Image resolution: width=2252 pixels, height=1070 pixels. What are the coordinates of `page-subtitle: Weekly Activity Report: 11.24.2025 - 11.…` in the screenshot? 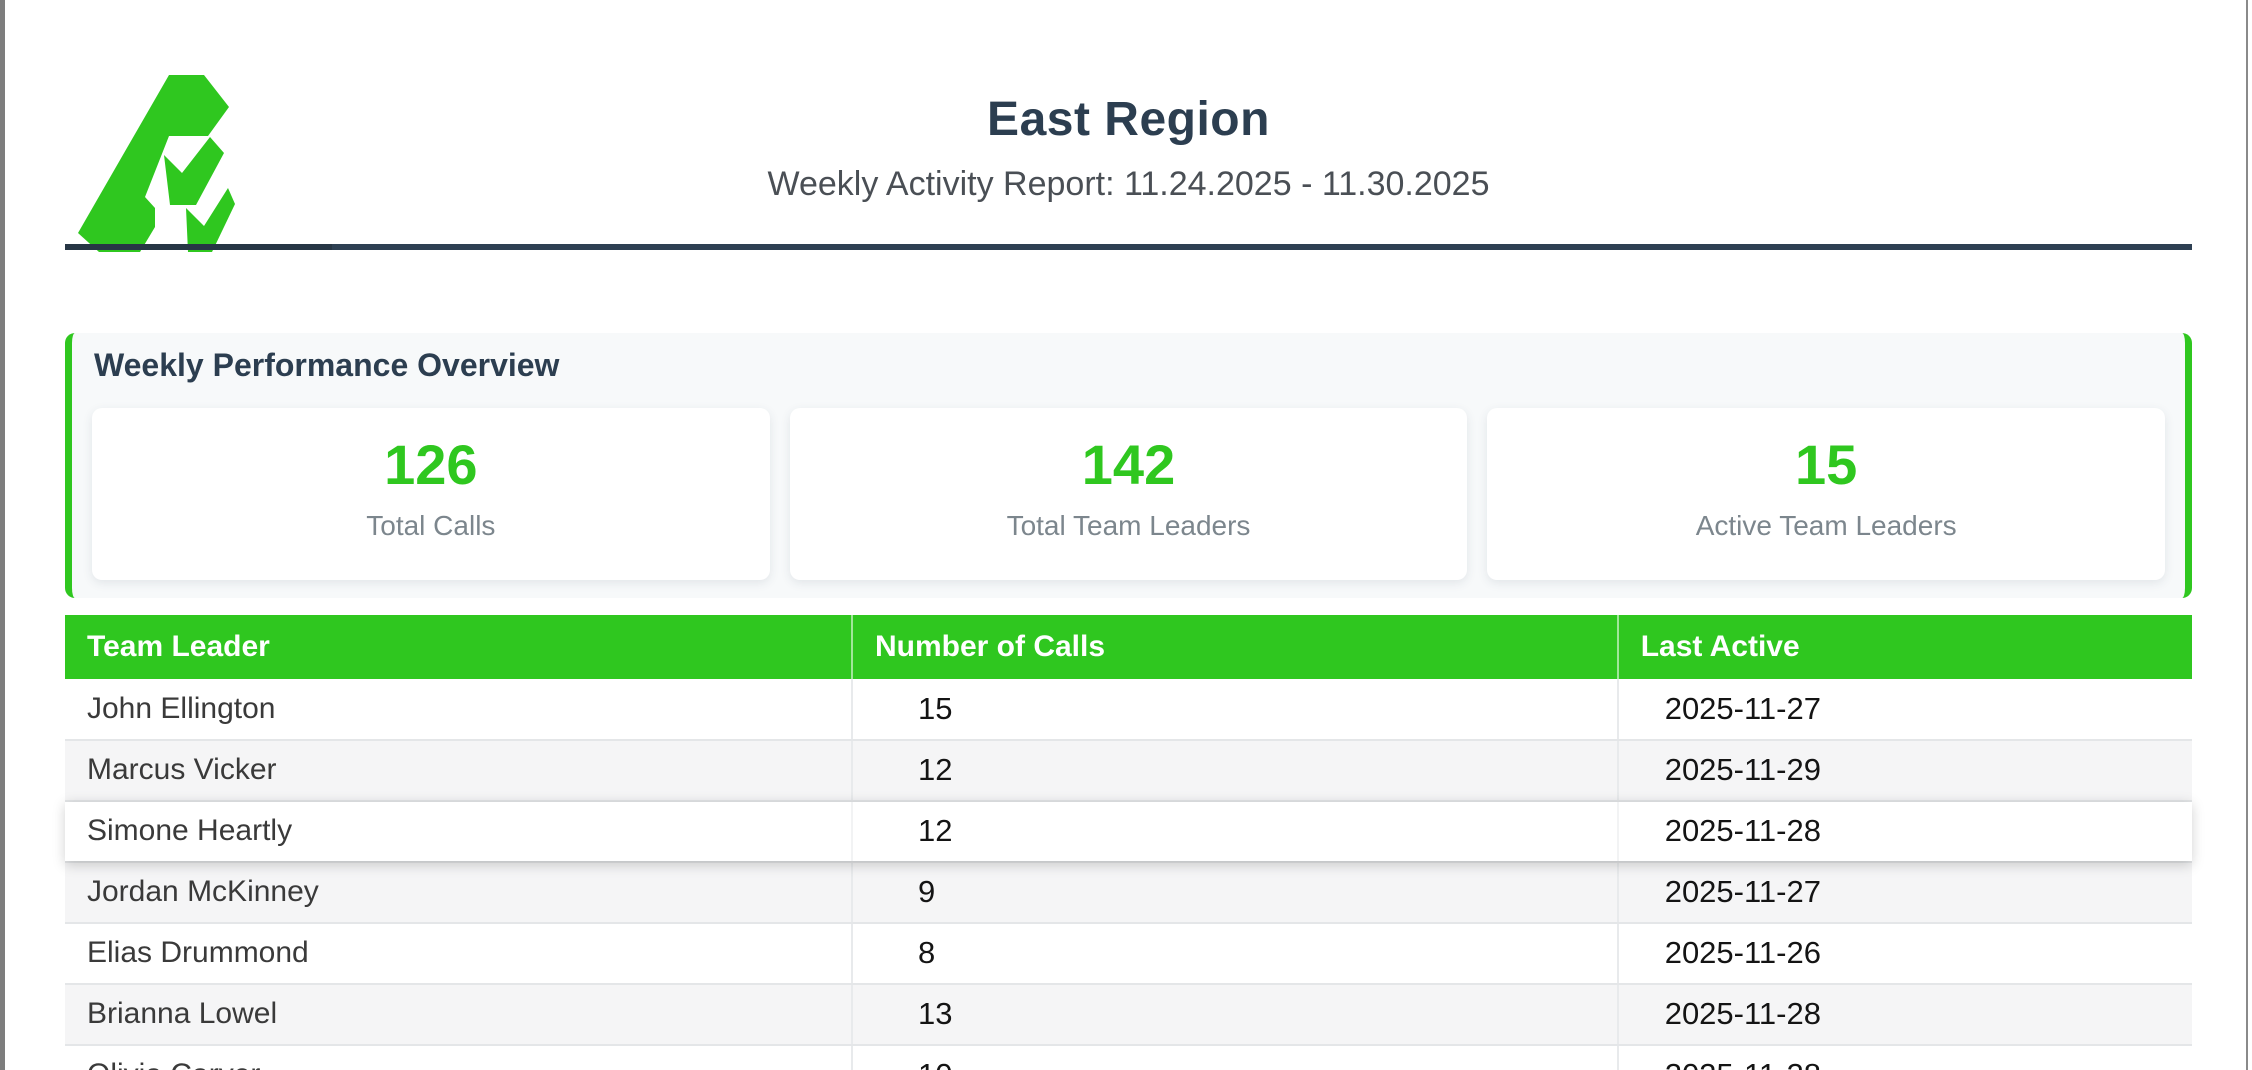 It's located at (1128, 184).